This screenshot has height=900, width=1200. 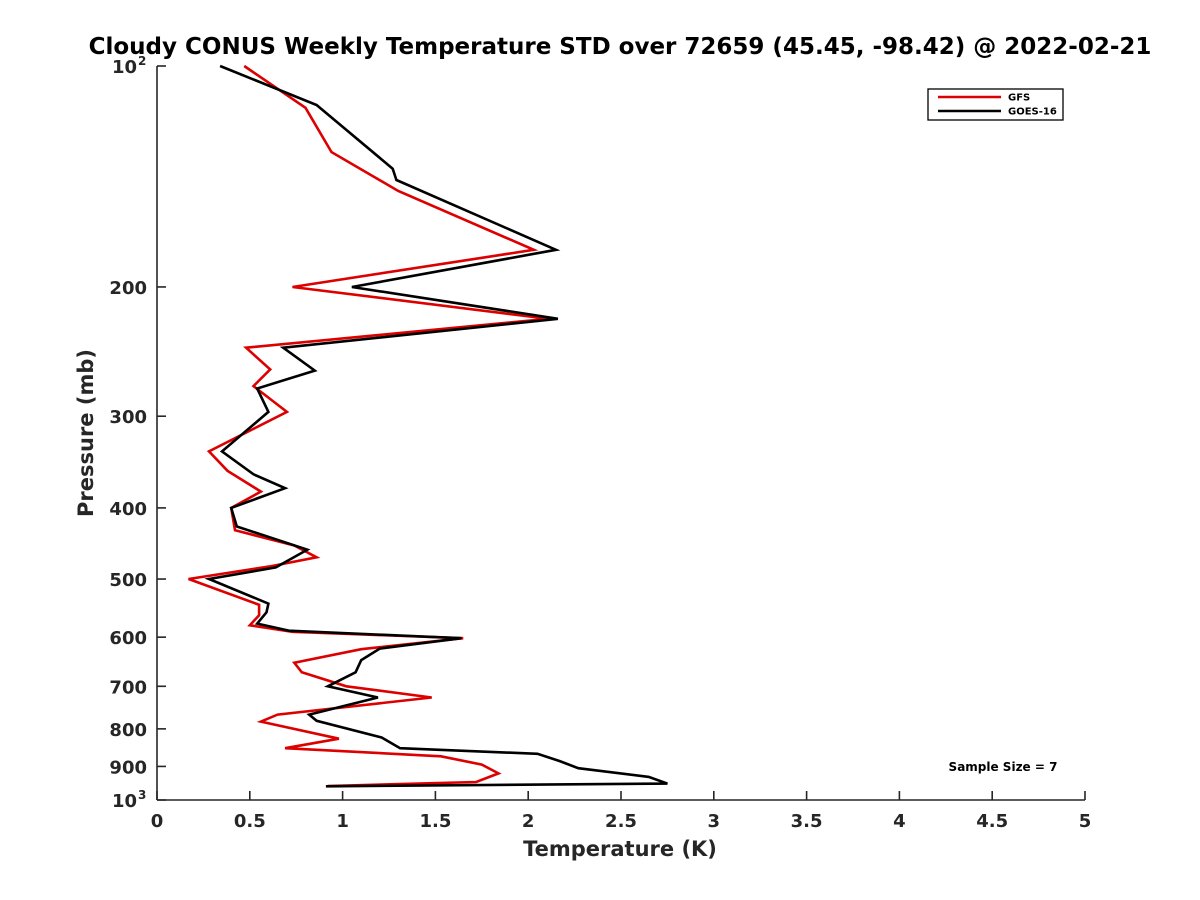 I want to click on x-tick-label: 2.5, so click(x=621, y=821).